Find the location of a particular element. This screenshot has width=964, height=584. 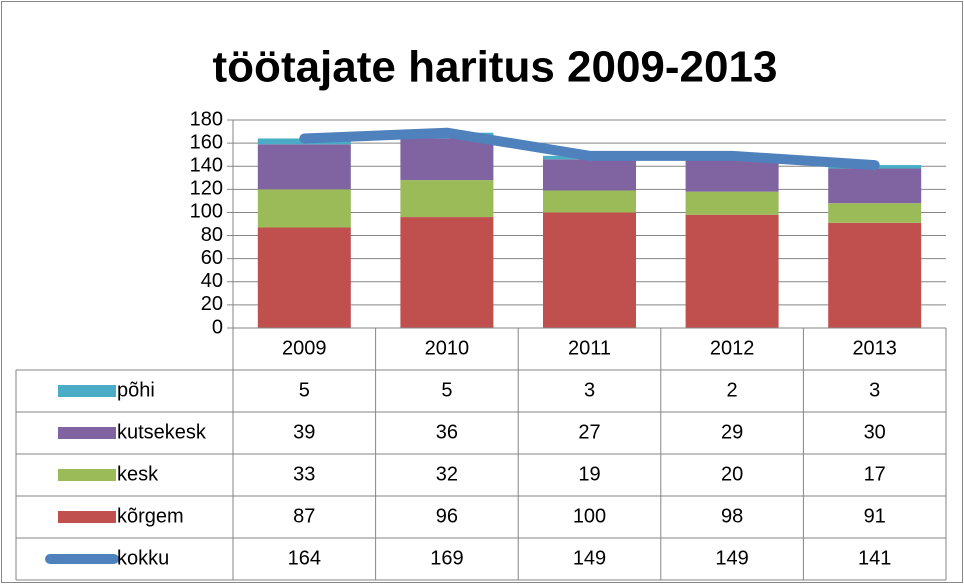

y-tick-label: 100 is located at coordinates (206, 212).